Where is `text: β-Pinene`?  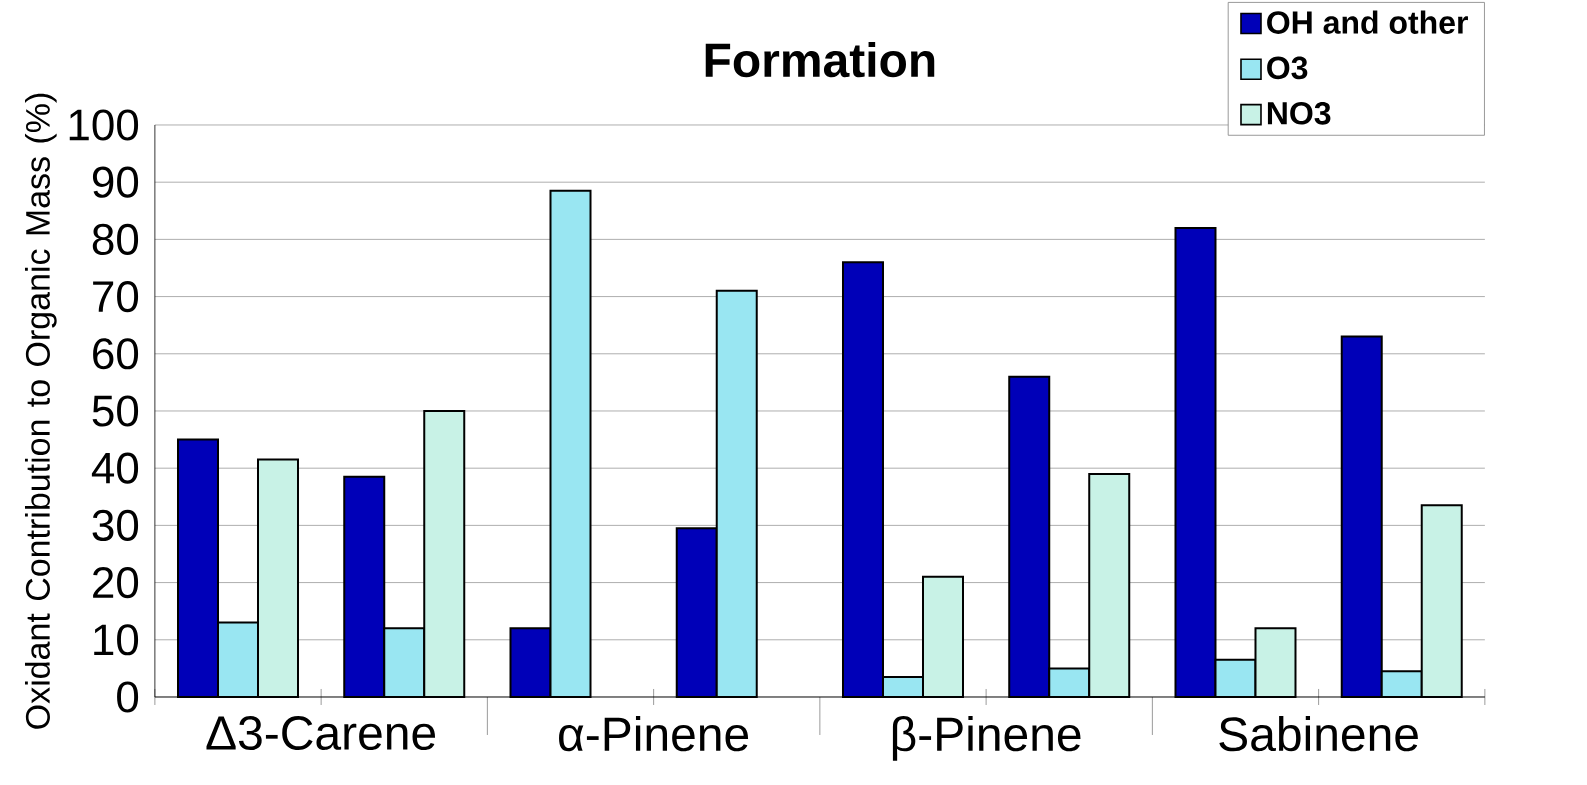 text: β-Pinene is located at coordinates (986, 738).